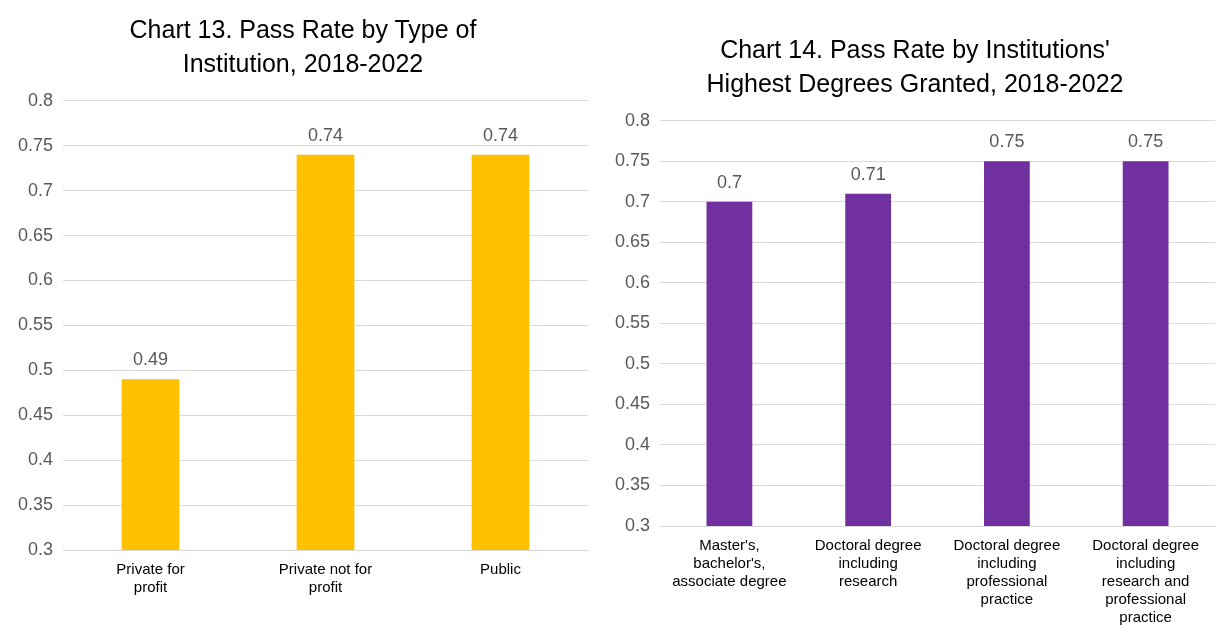  Describe the element at coordinates (868, 563) in the screenshot. I see `x-tick-label: Doctoral degree including research` at that location.